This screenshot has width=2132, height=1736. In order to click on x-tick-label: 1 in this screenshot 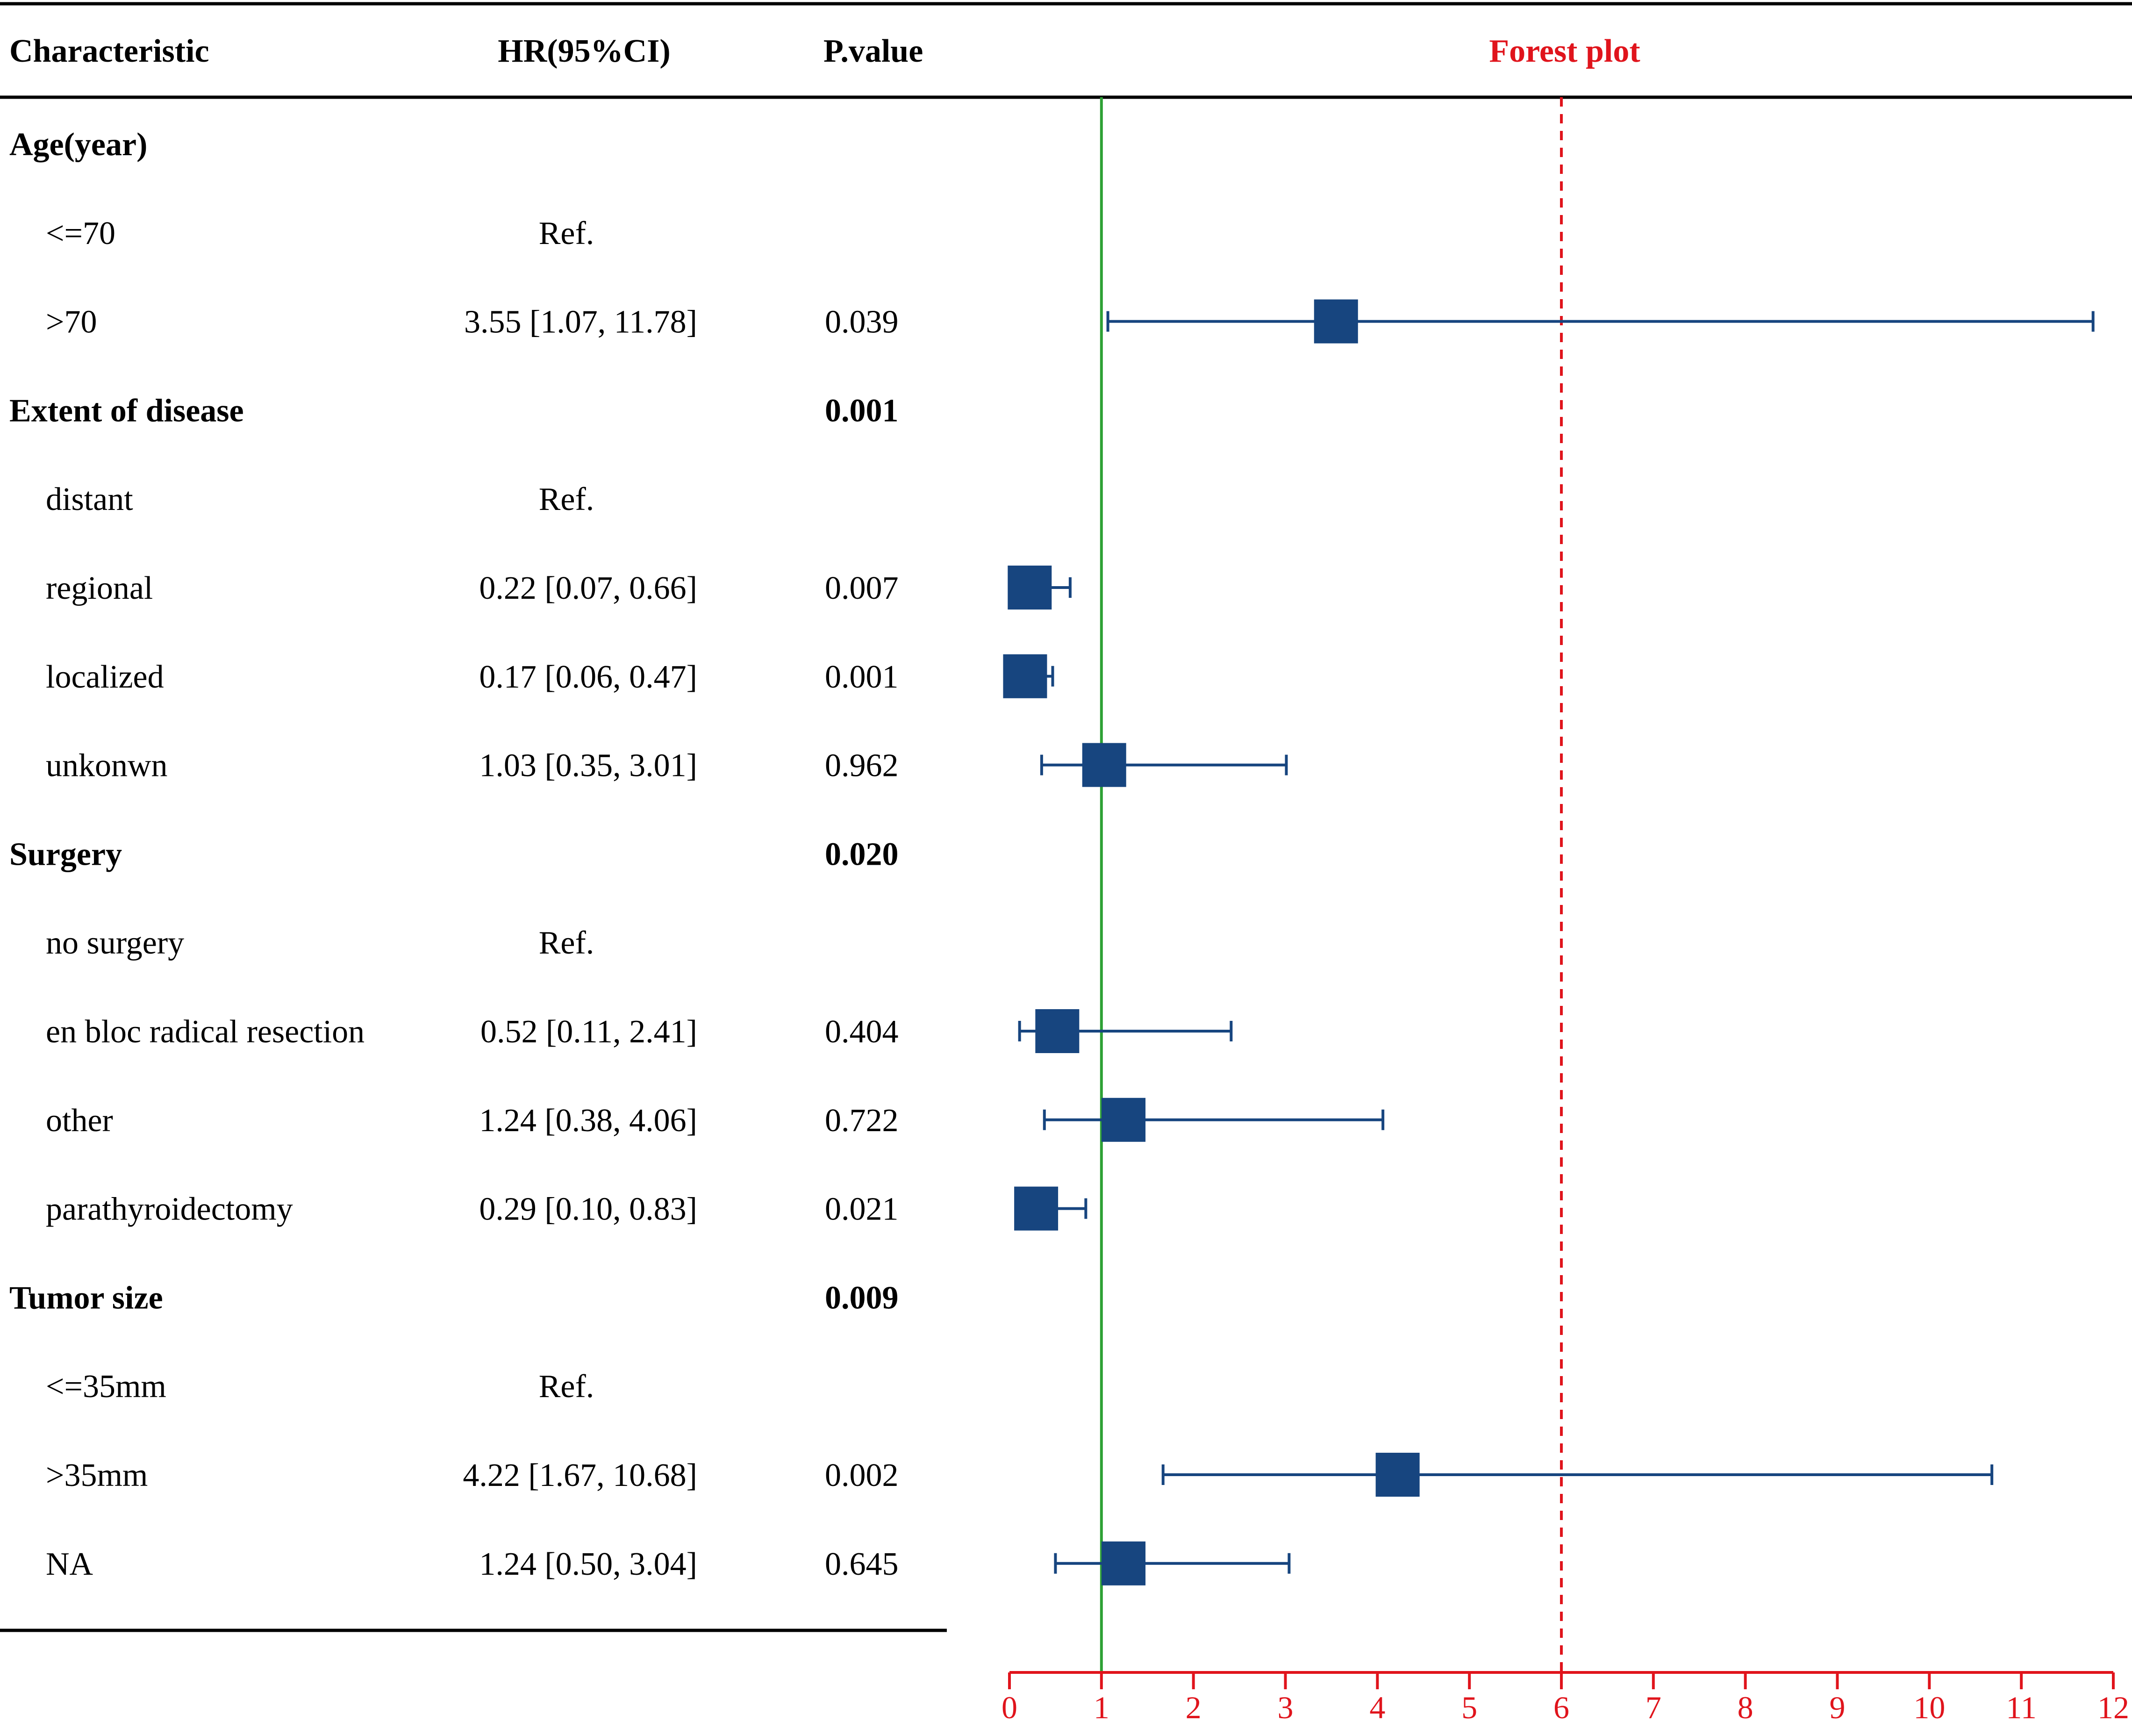, I will do `click(1101, 1708)`.